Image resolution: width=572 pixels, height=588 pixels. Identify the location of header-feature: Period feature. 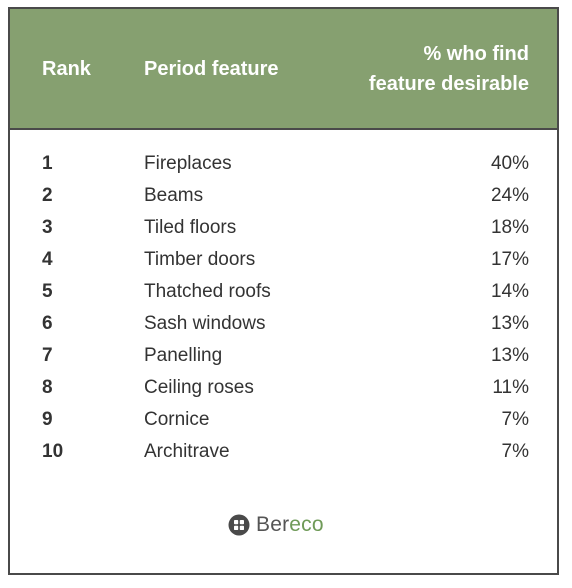
(211, 69).